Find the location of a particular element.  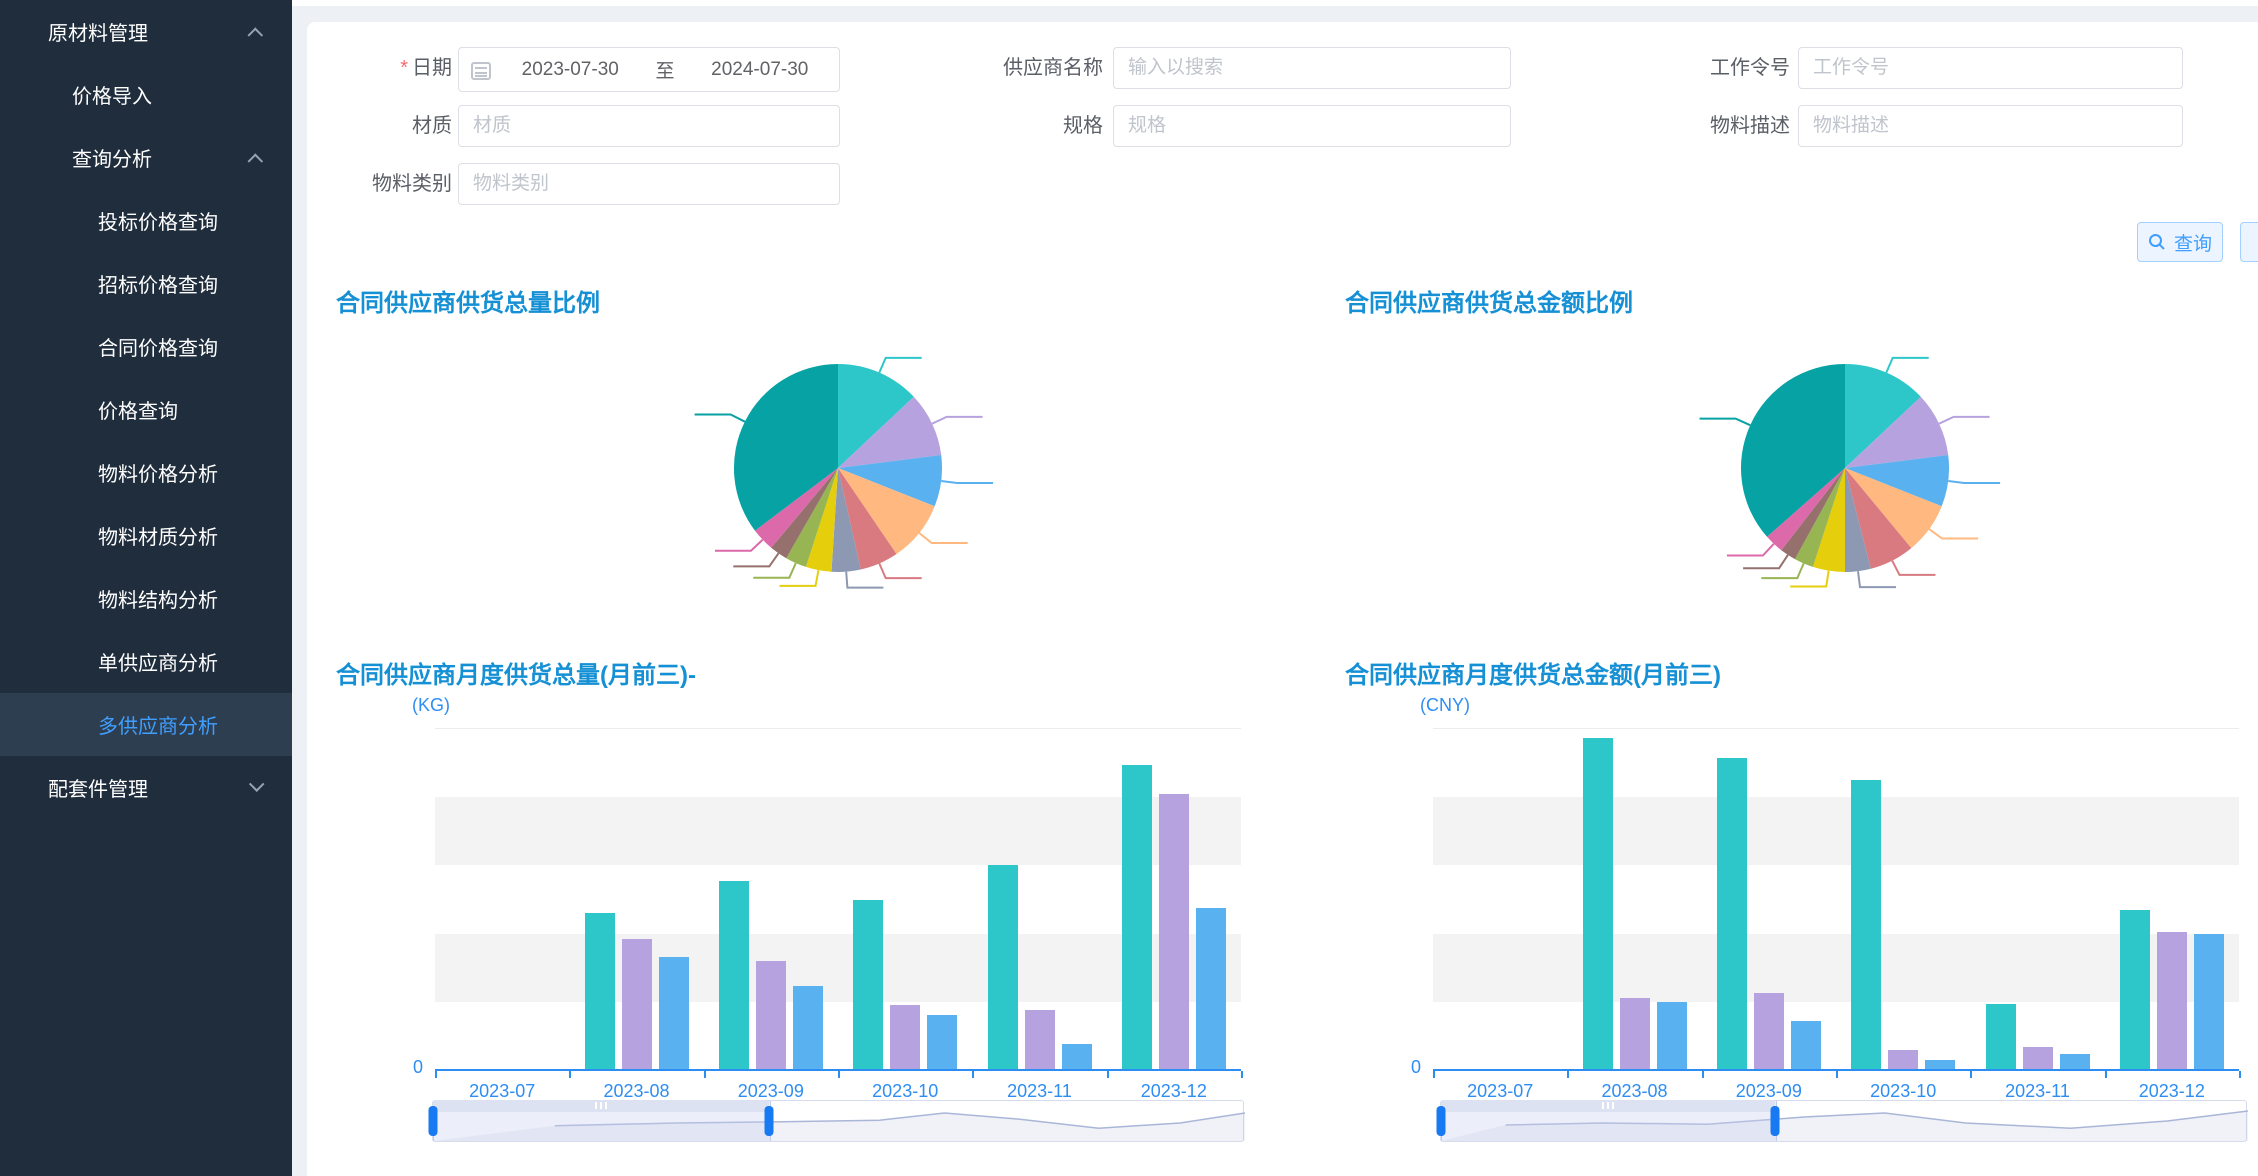

x-axis-label-2023-10: 2023-10 is located at coordinates (905, 1091).